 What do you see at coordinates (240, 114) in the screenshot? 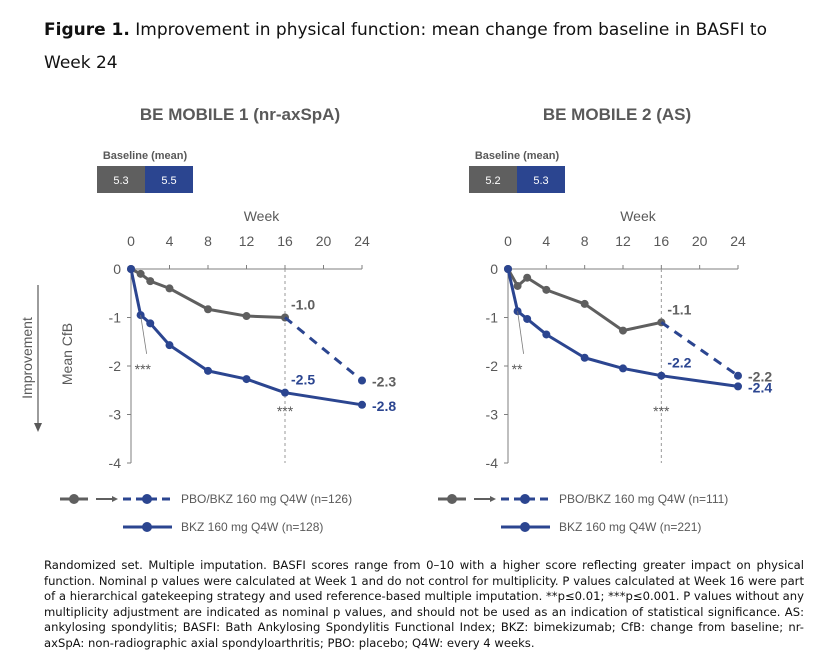
I see `panel-title: BE MOBILE 1 (nr-axSpA)` at bounding box center [240, 114].